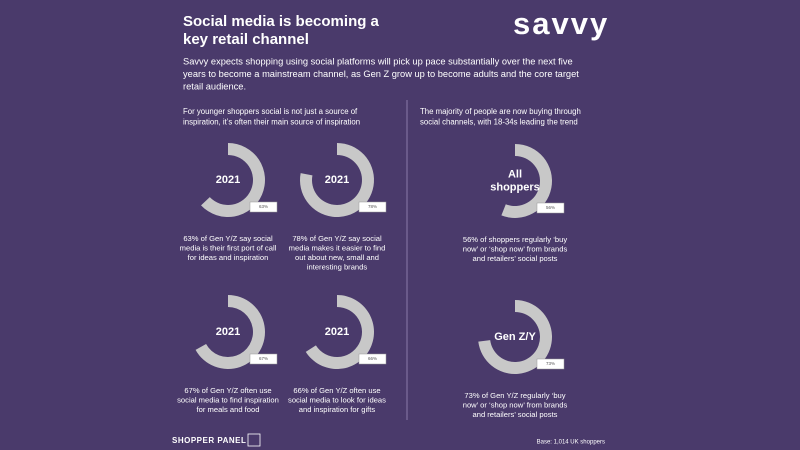  I want to click on value-label: 66%, so click(372, 358).